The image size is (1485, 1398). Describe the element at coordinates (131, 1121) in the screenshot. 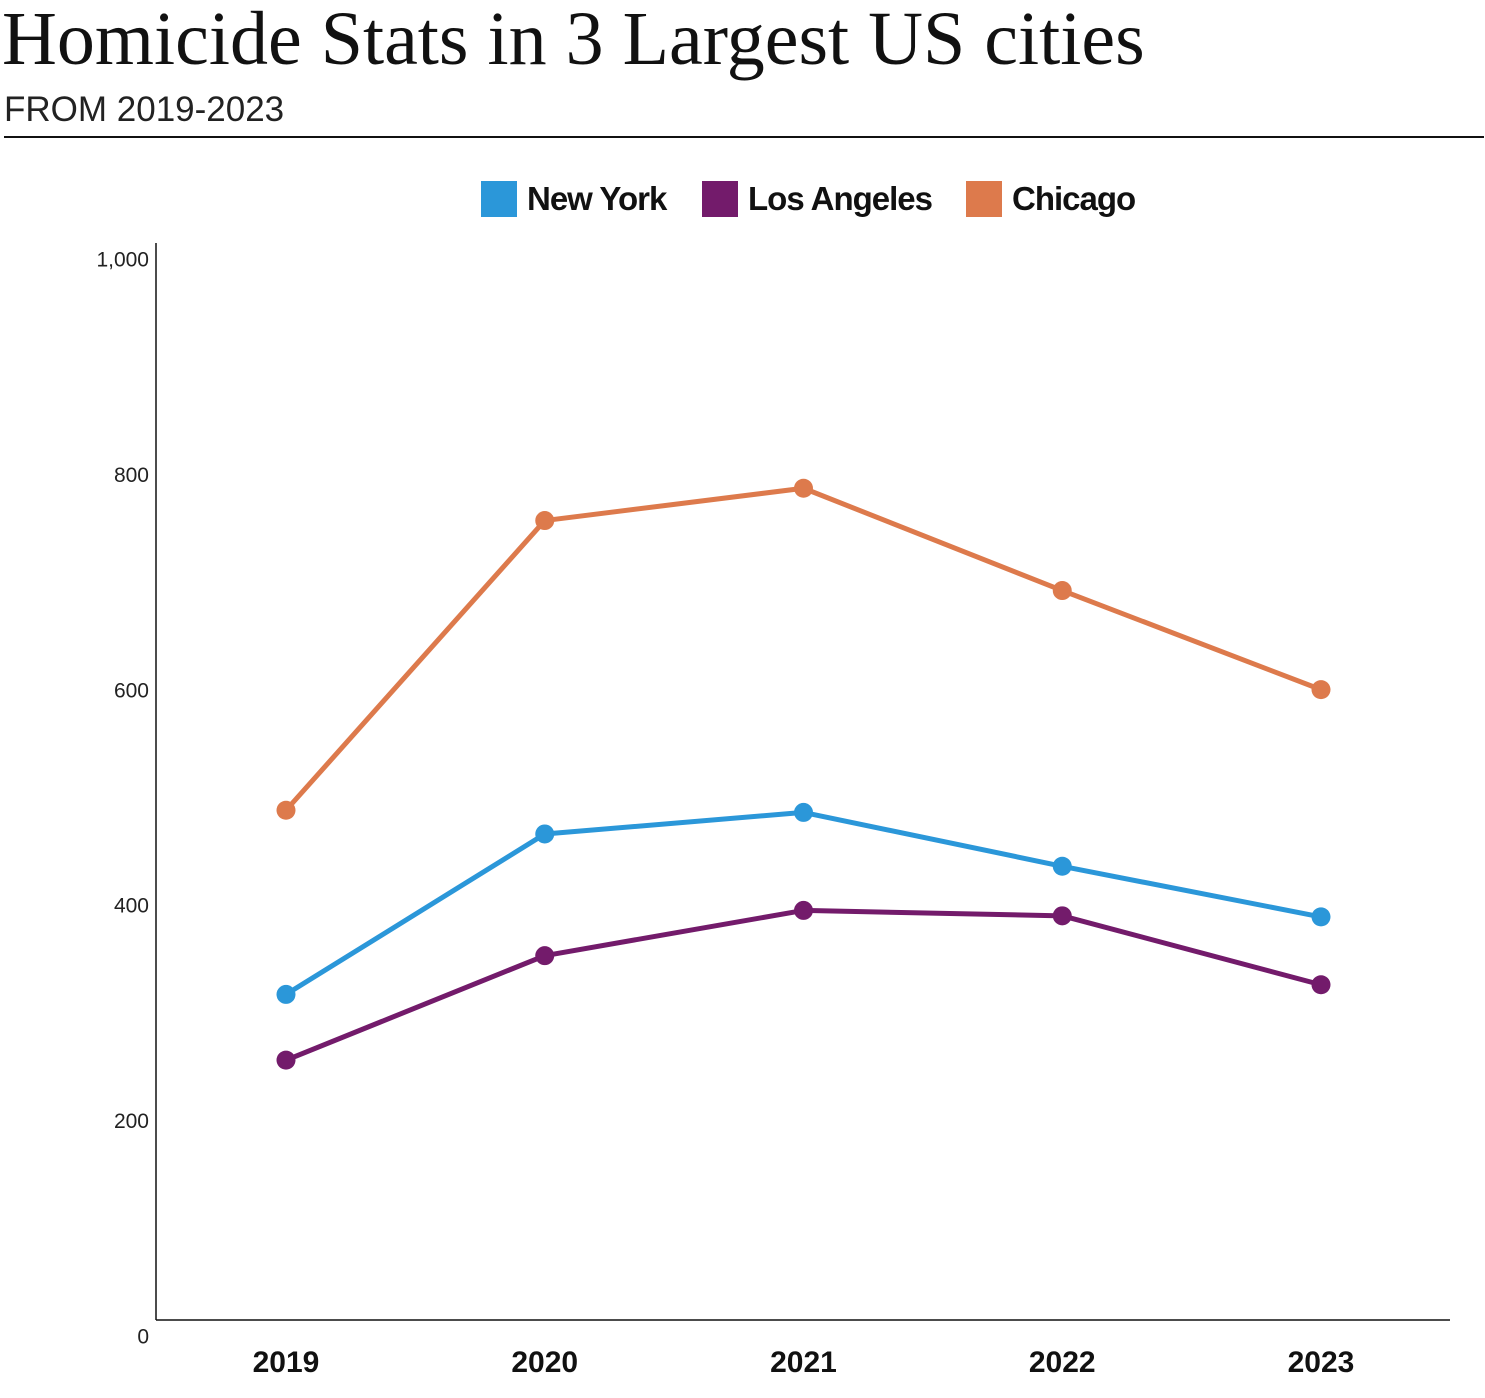

I see `y-tick-label: 200` at that location.